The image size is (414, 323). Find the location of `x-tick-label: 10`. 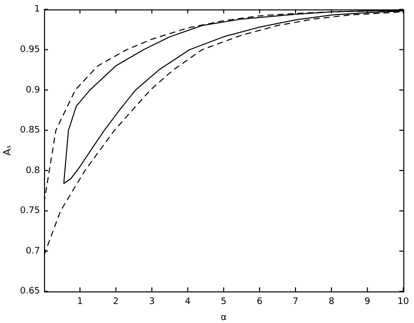

x-tick-label: 10 is located at coordinates (404, 302).